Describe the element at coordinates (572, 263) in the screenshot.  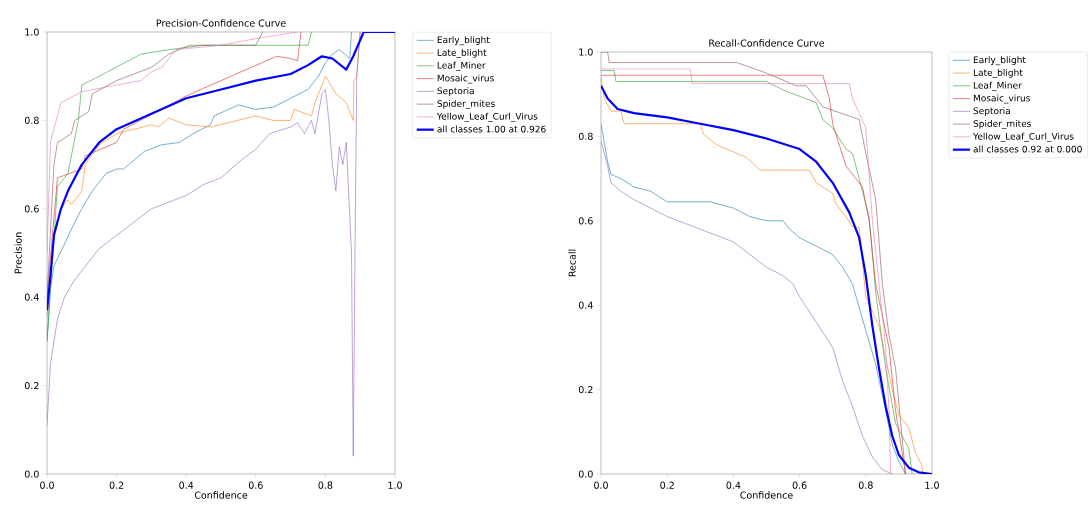
I see `y-axis-title: Recall` at that location.